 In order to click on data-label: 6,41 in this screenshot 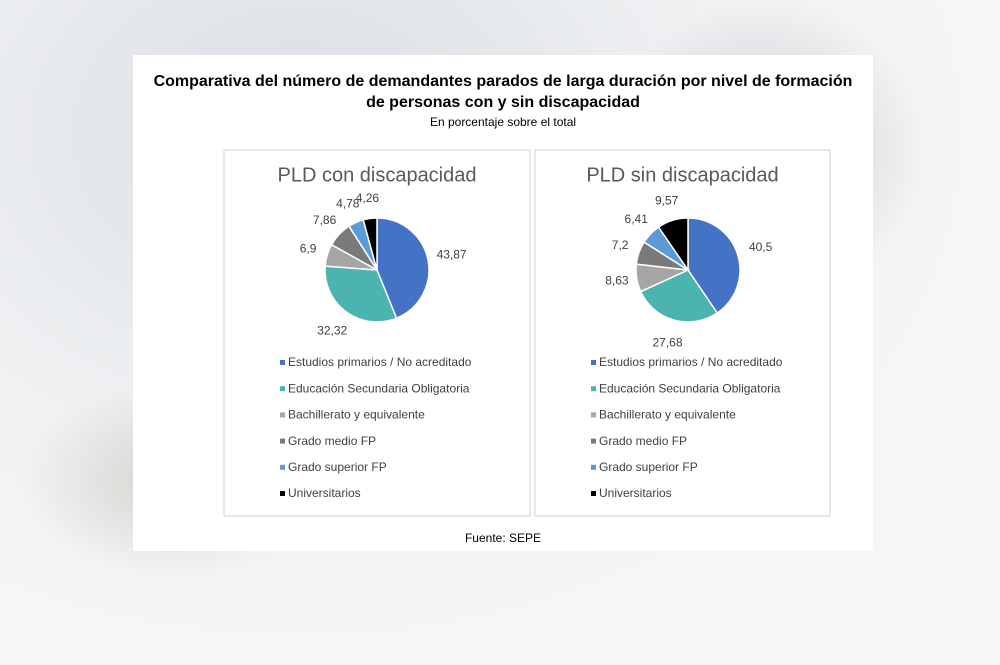, I will do `click(637, 219)`.